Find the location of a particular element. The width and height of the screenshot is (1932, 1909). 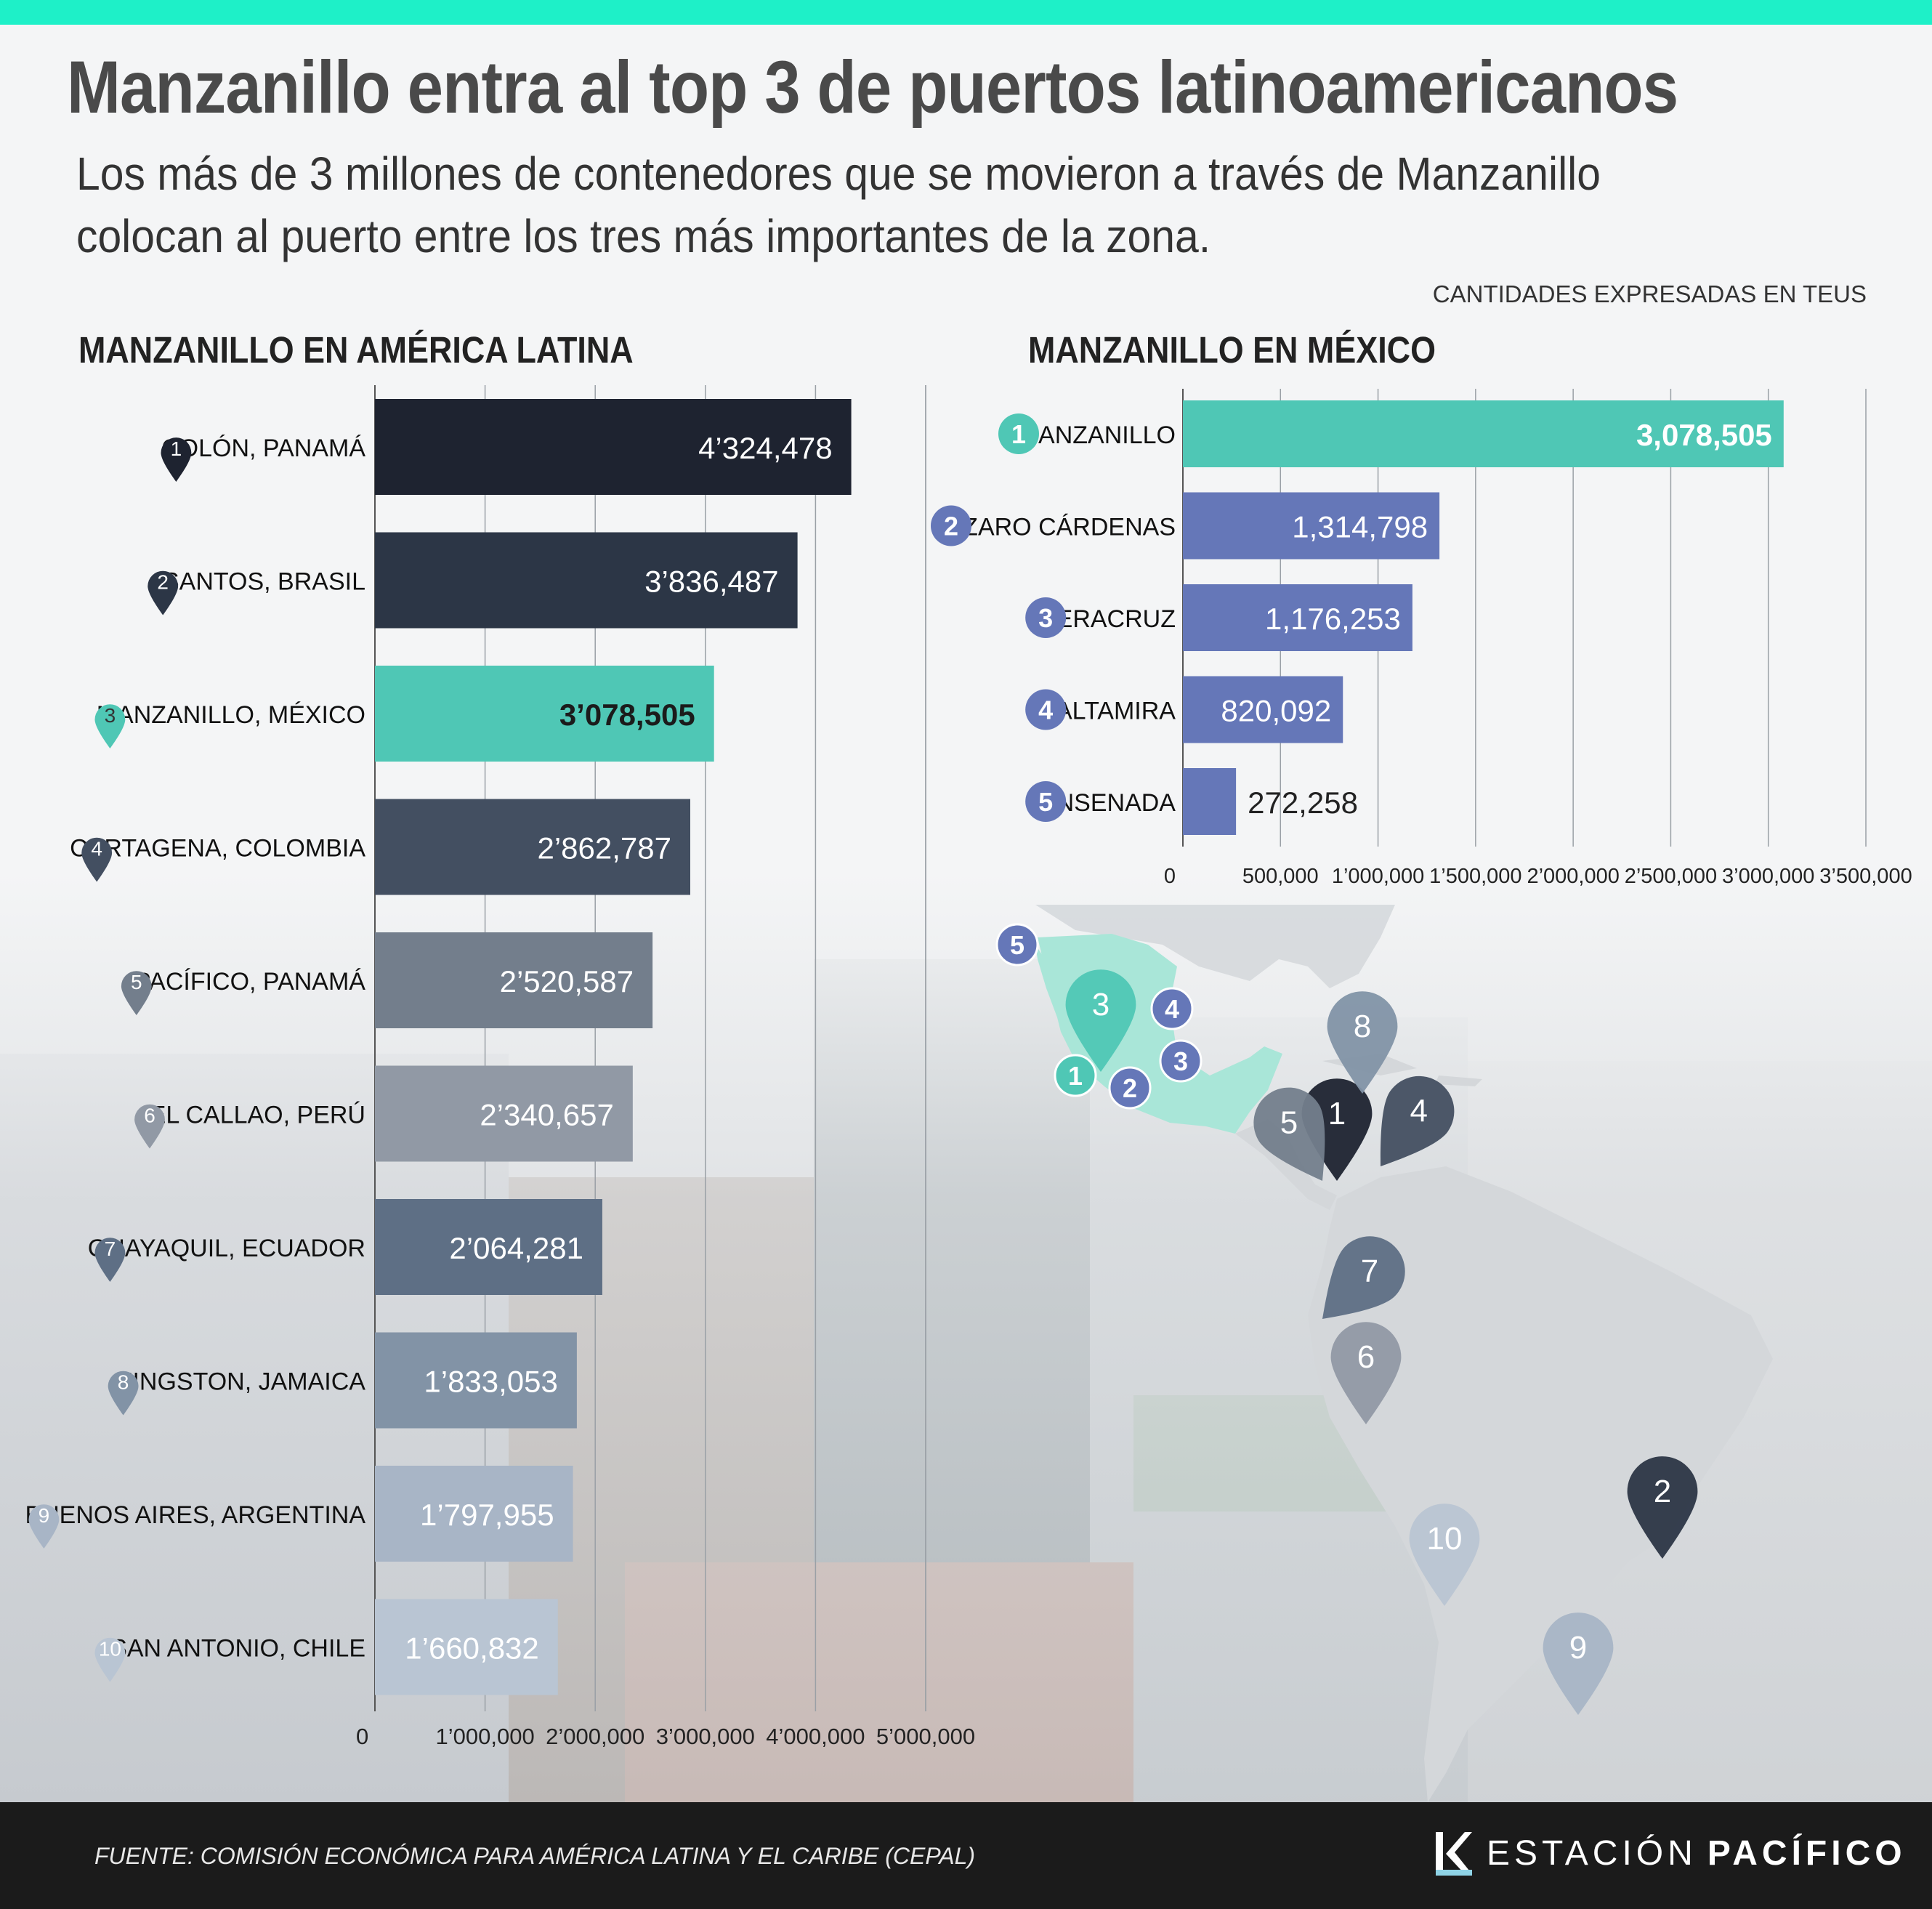

mexico-tick-label: 3’500,000 is located at coordinates (1865, 876).